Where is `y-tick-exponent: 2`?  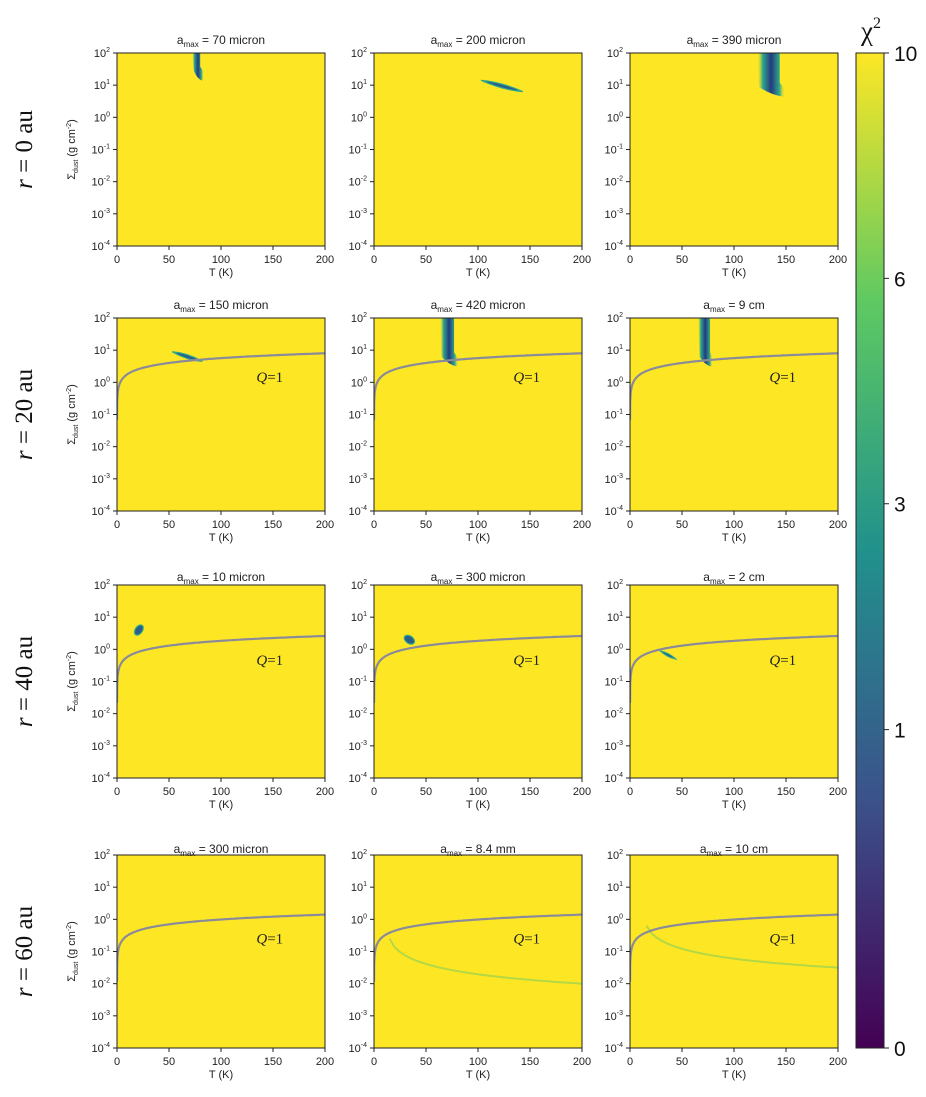 y-tick-exponent: 2 is located at coordinates (621, 852).